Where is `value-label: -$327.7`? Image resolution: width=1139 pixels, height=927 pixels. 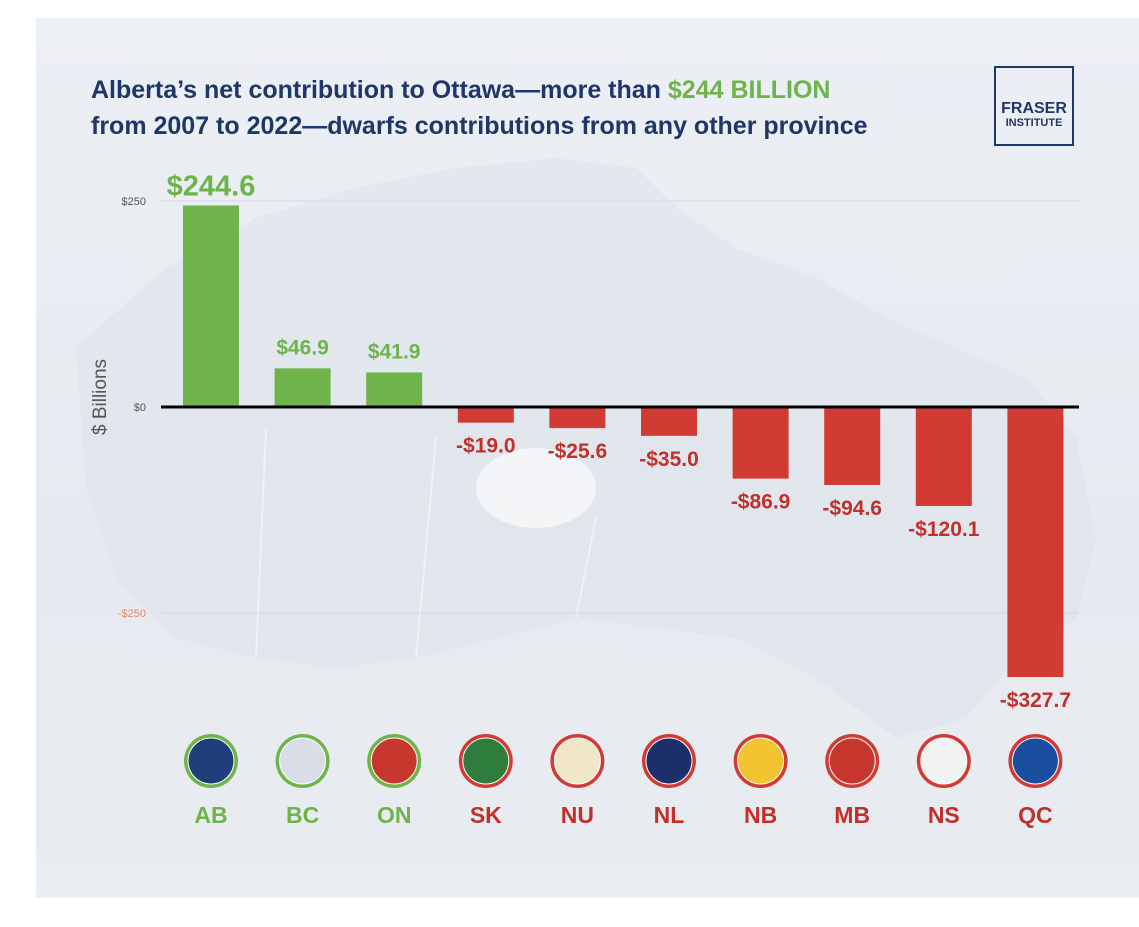 value-label: -$327.7 is located at coordinates (1035, 700).